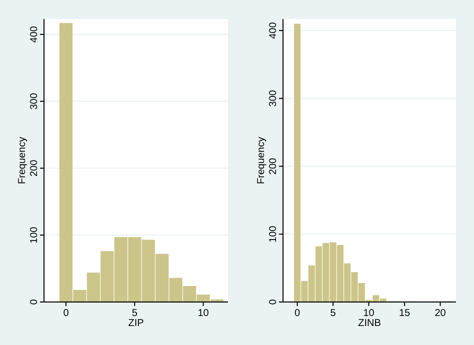 This screenshot has width=474, height=345. What do you see at coordinates (370, 323) in the screenshot?
I see `x-axis-title: ZINB` at bounding box center [370, 323].